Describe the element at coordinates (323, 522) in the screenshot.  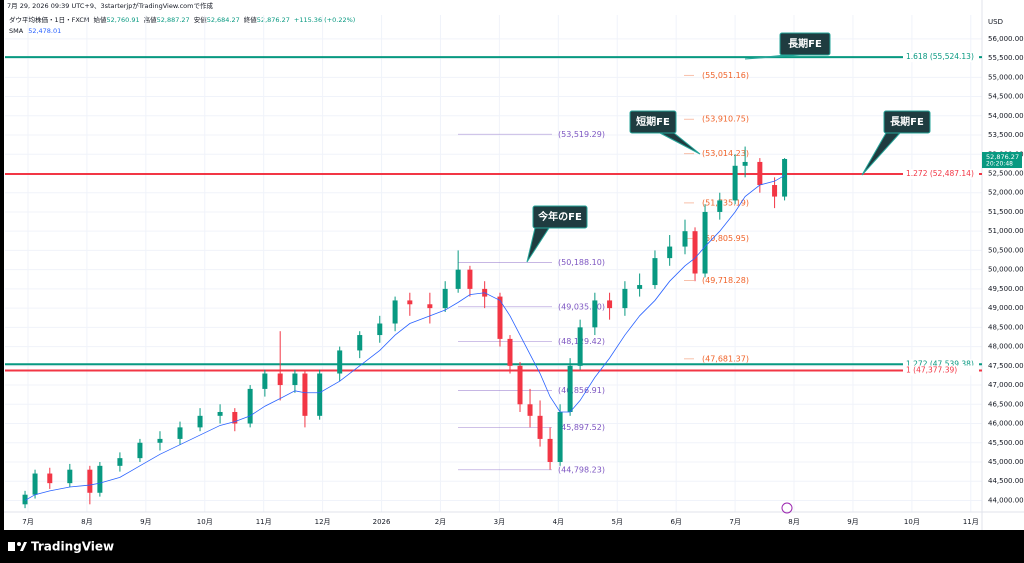
I see `x-tick-label: 12月` at that location.